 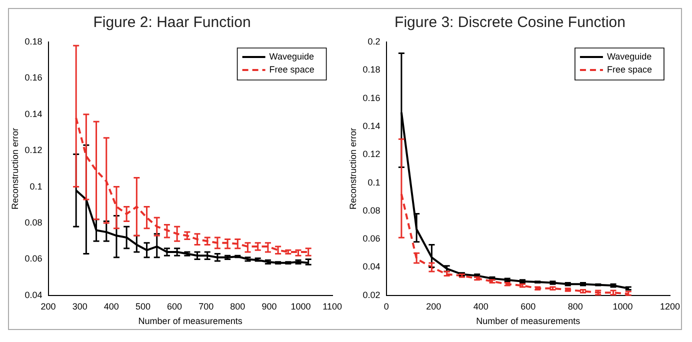 What do you see at coordinates (670, 306) in the screenshot?
I see `x-tick-label: 1200` at bounding box center [670, 306].